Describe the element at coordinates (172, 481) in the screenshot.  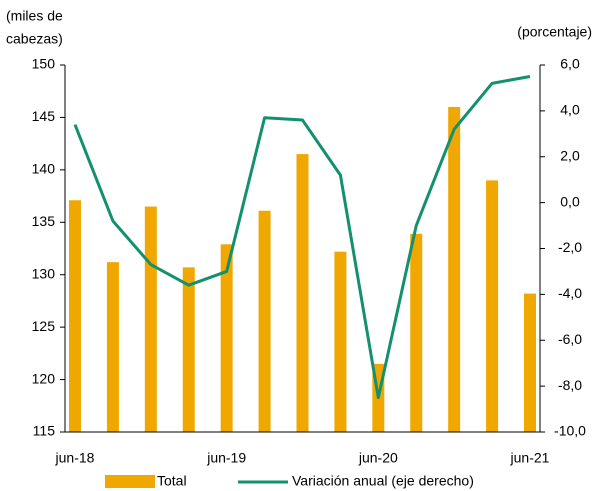
I see `legend-label: Total` at that location.